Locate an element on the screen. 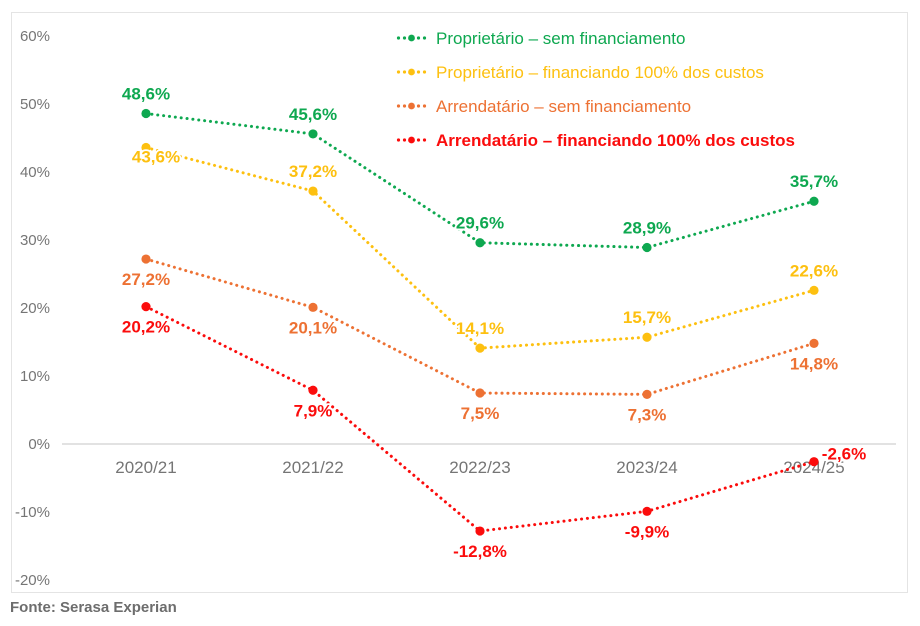  value-label-red: -2,6% is located at coordinates (844, 454).